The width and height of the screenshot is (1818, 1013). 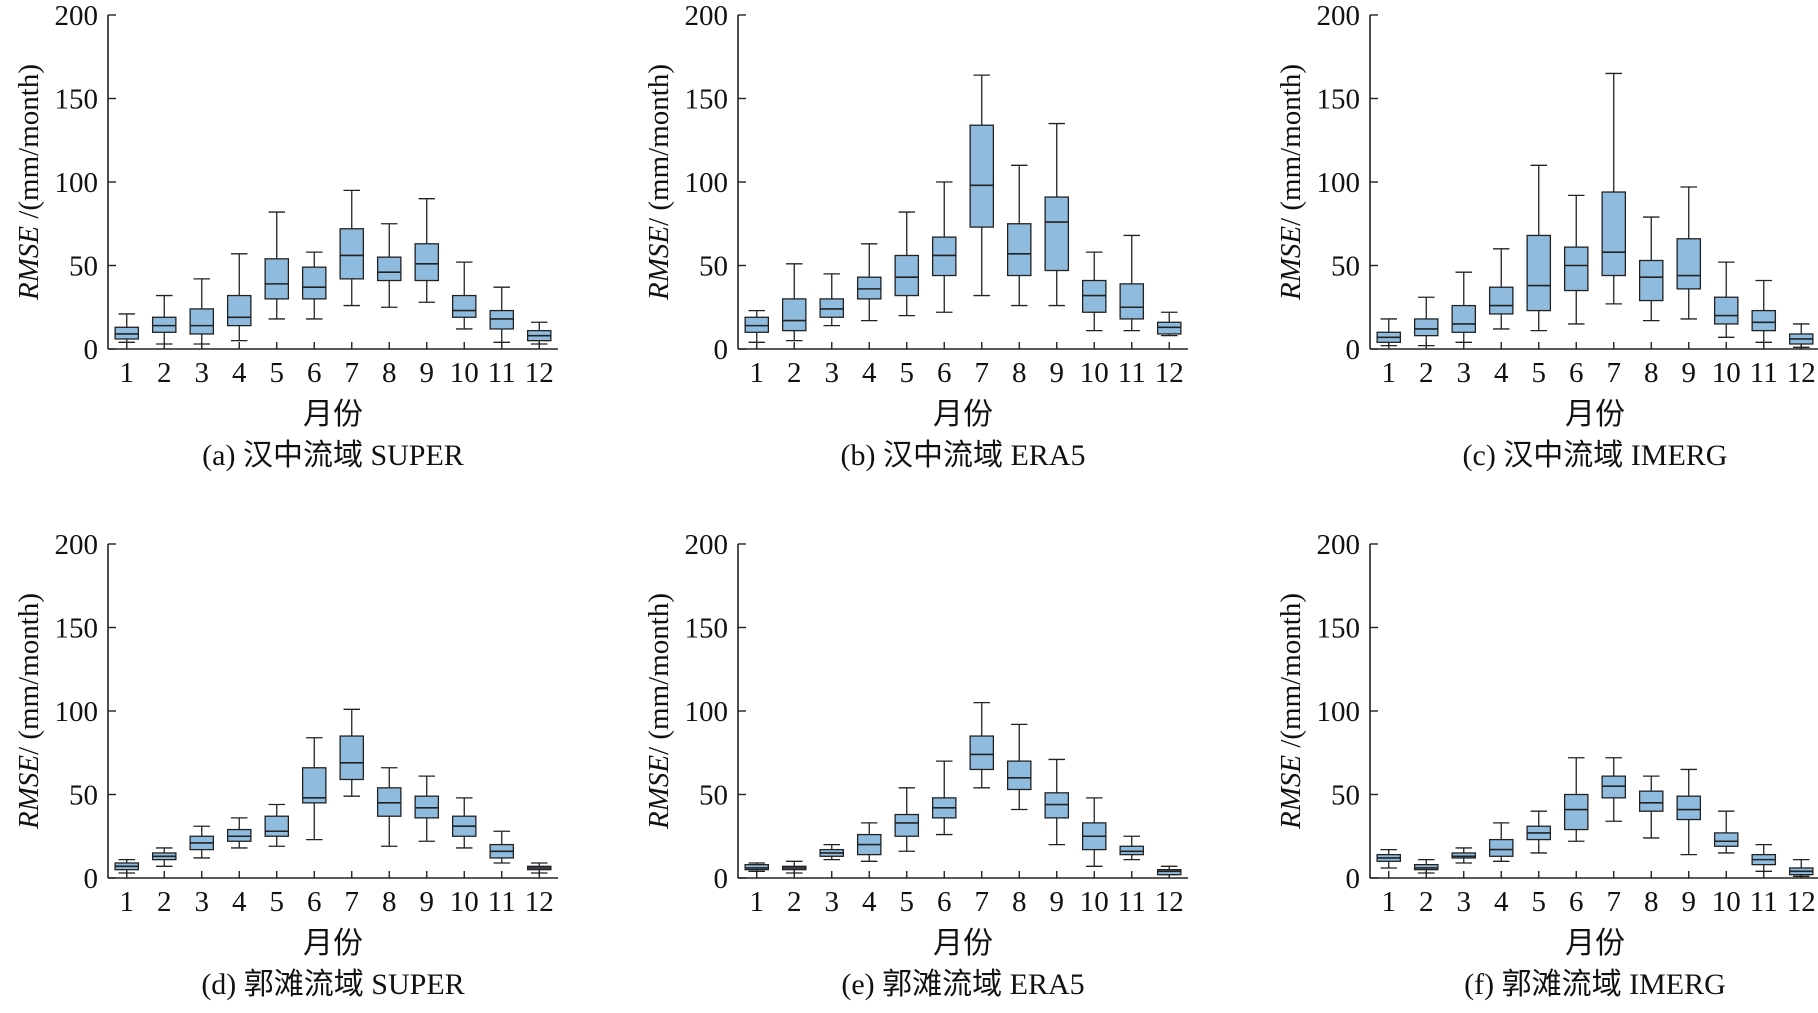 What do you see at coordinates (333, 455) in the screenshot?
I see `panel-caption: (a) 汉中流域 SUPER` at bounding box center [333, 455].